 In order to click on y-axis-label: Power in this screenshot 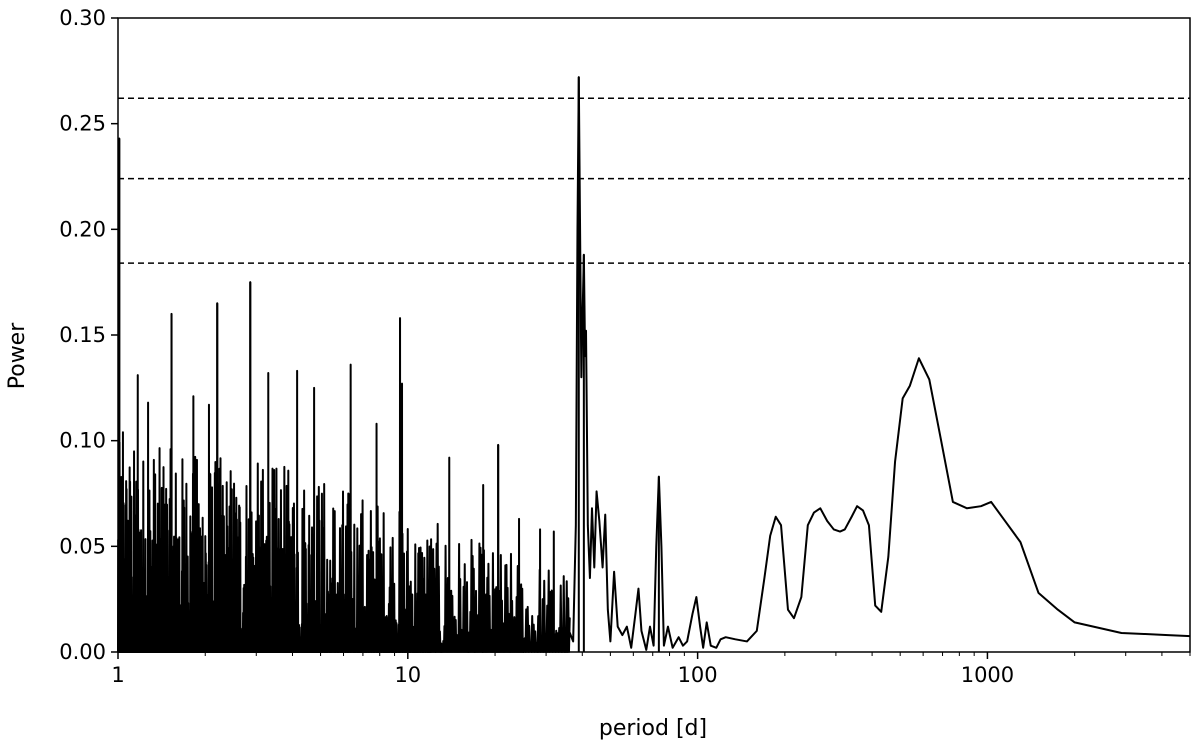, I will do `click(17, 355)`.